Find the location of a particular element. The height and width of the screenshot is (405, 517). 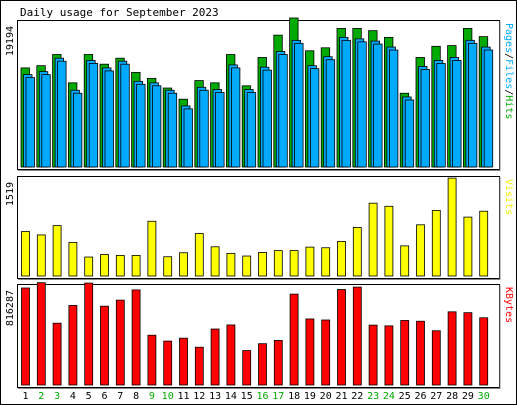

panel-visits-legend: Visits is located at coordinates (508, 197).